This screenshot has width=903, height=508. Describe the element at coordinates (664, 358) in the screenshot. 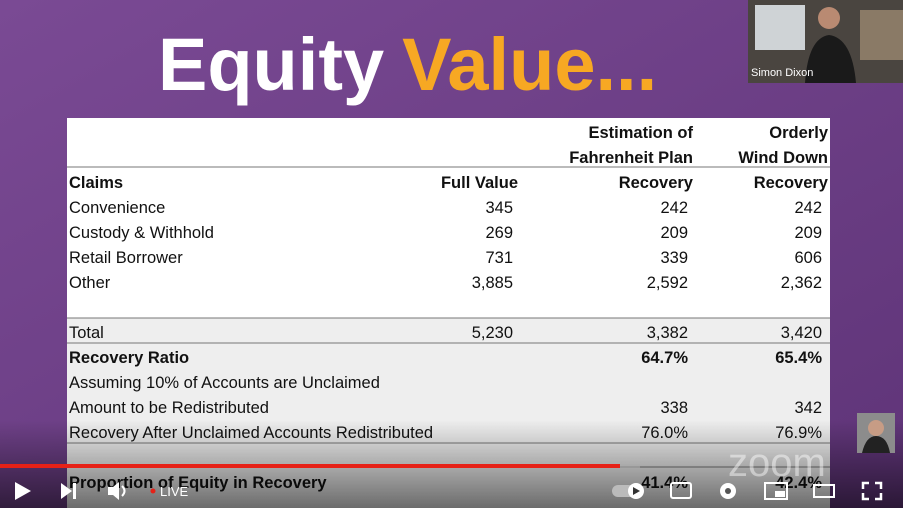

I see `table-cell: 64.7%` at that location.